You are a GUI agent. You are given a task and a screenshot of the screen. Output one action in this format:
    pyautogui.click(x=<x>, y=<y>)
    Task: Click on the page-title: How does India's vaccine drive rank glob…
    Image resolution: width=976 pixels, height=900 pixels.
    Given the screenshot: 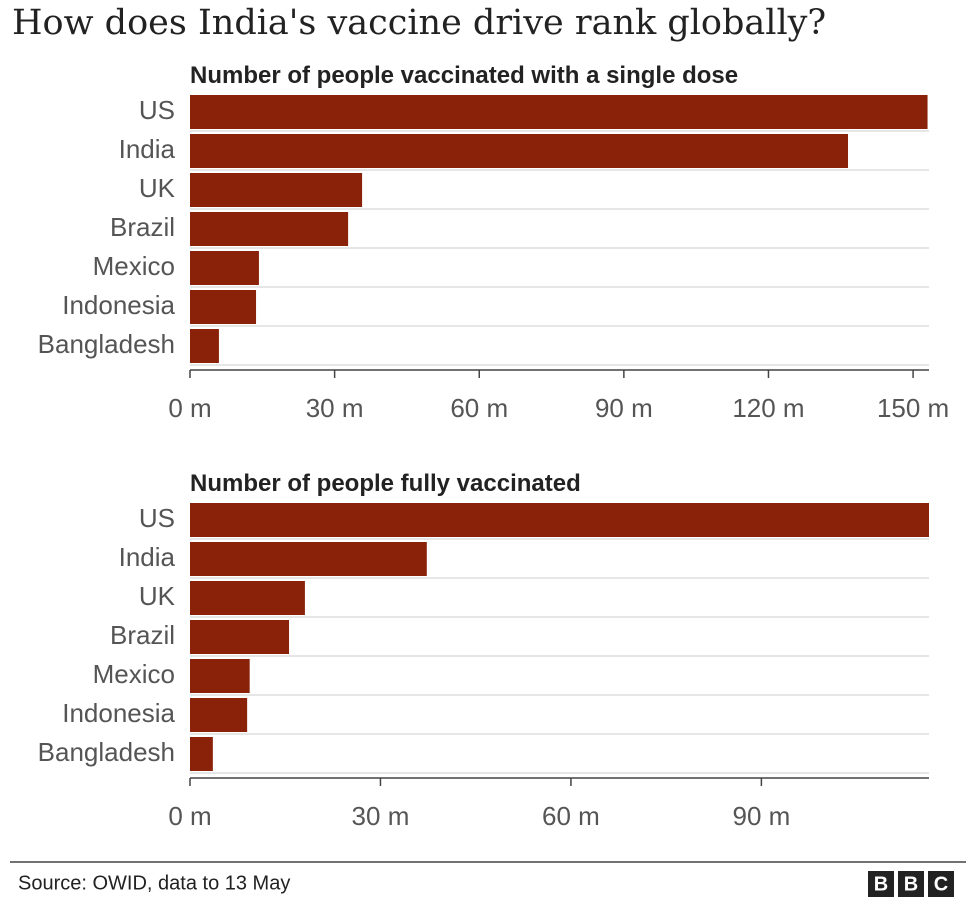 What is the action you would take?
    pyautogui.click(x=419, y=23)
    